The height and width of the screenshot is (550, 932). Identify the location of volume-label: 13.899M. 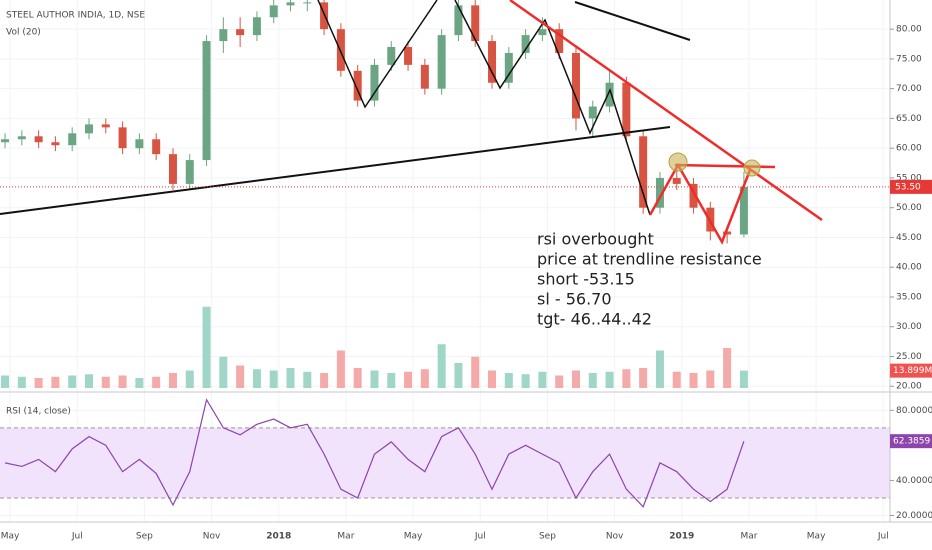
(912, 371).